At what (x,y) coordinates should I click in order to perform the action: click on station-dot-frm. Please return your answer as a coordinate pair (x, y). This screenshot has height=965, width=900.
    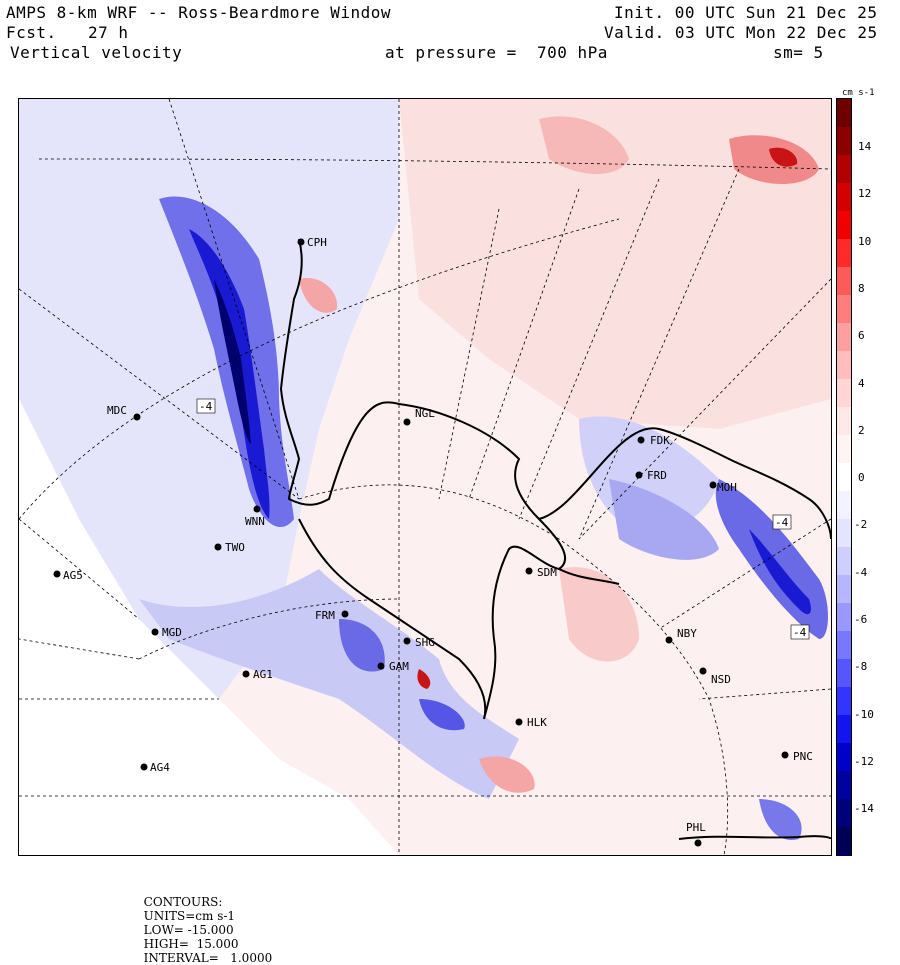
    Looking at the image, I should click on (345, 614).